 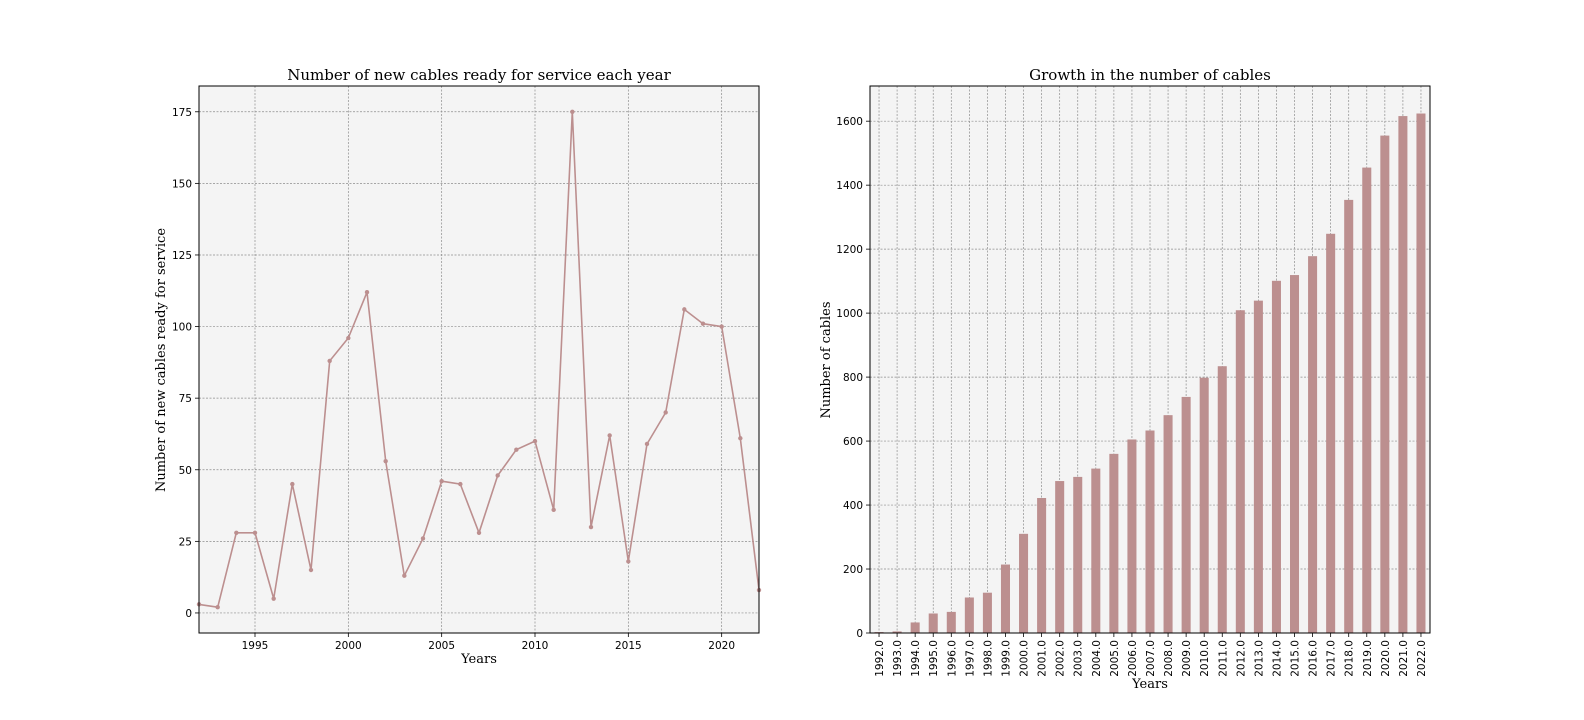 What do you see at coordinates (1133, 658) in the screenshot?
I see `x-tick-label: 2006.0` at bounding box center [1133, 658].